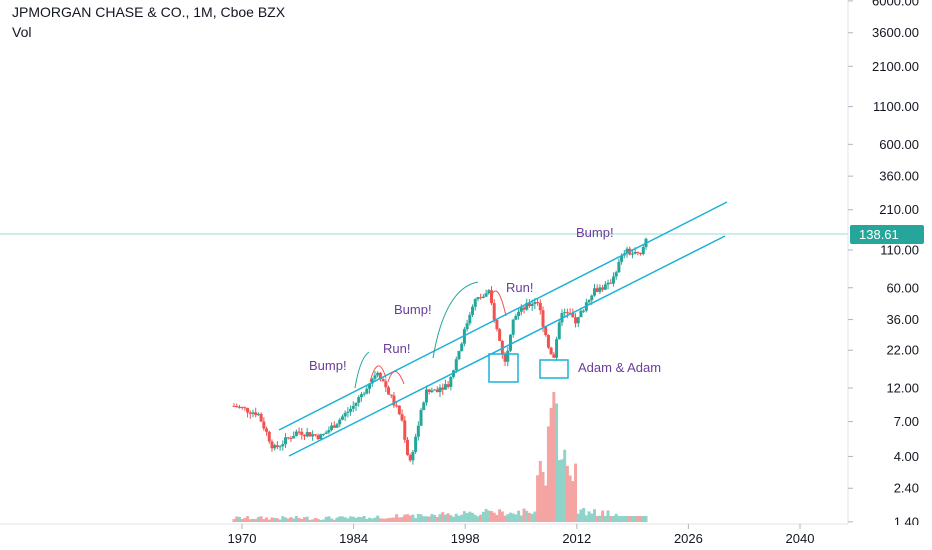 The height and width of the screenshot is (550, 932). I want to click on time-tick-label: 2040, so click(800, 538).